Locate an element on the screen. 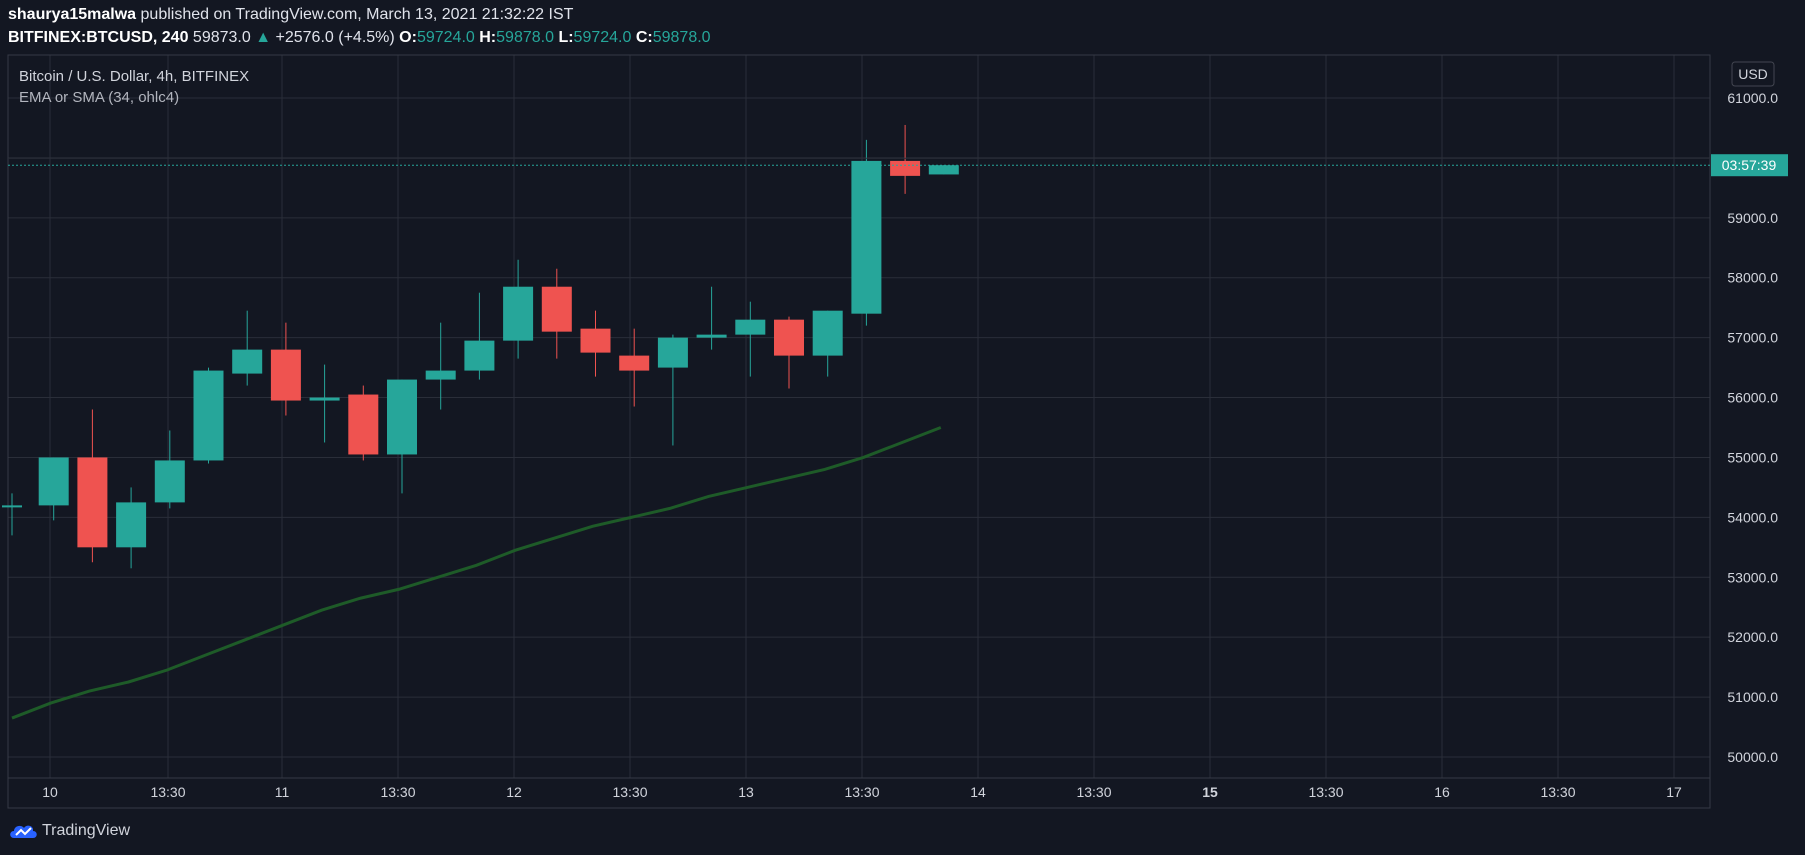 The width and height of the screenshot is (1805, 855). chart-title: Bitcoin / U.S. Dollar, 4h, BITFINEX is located at coordinates (134, 76).